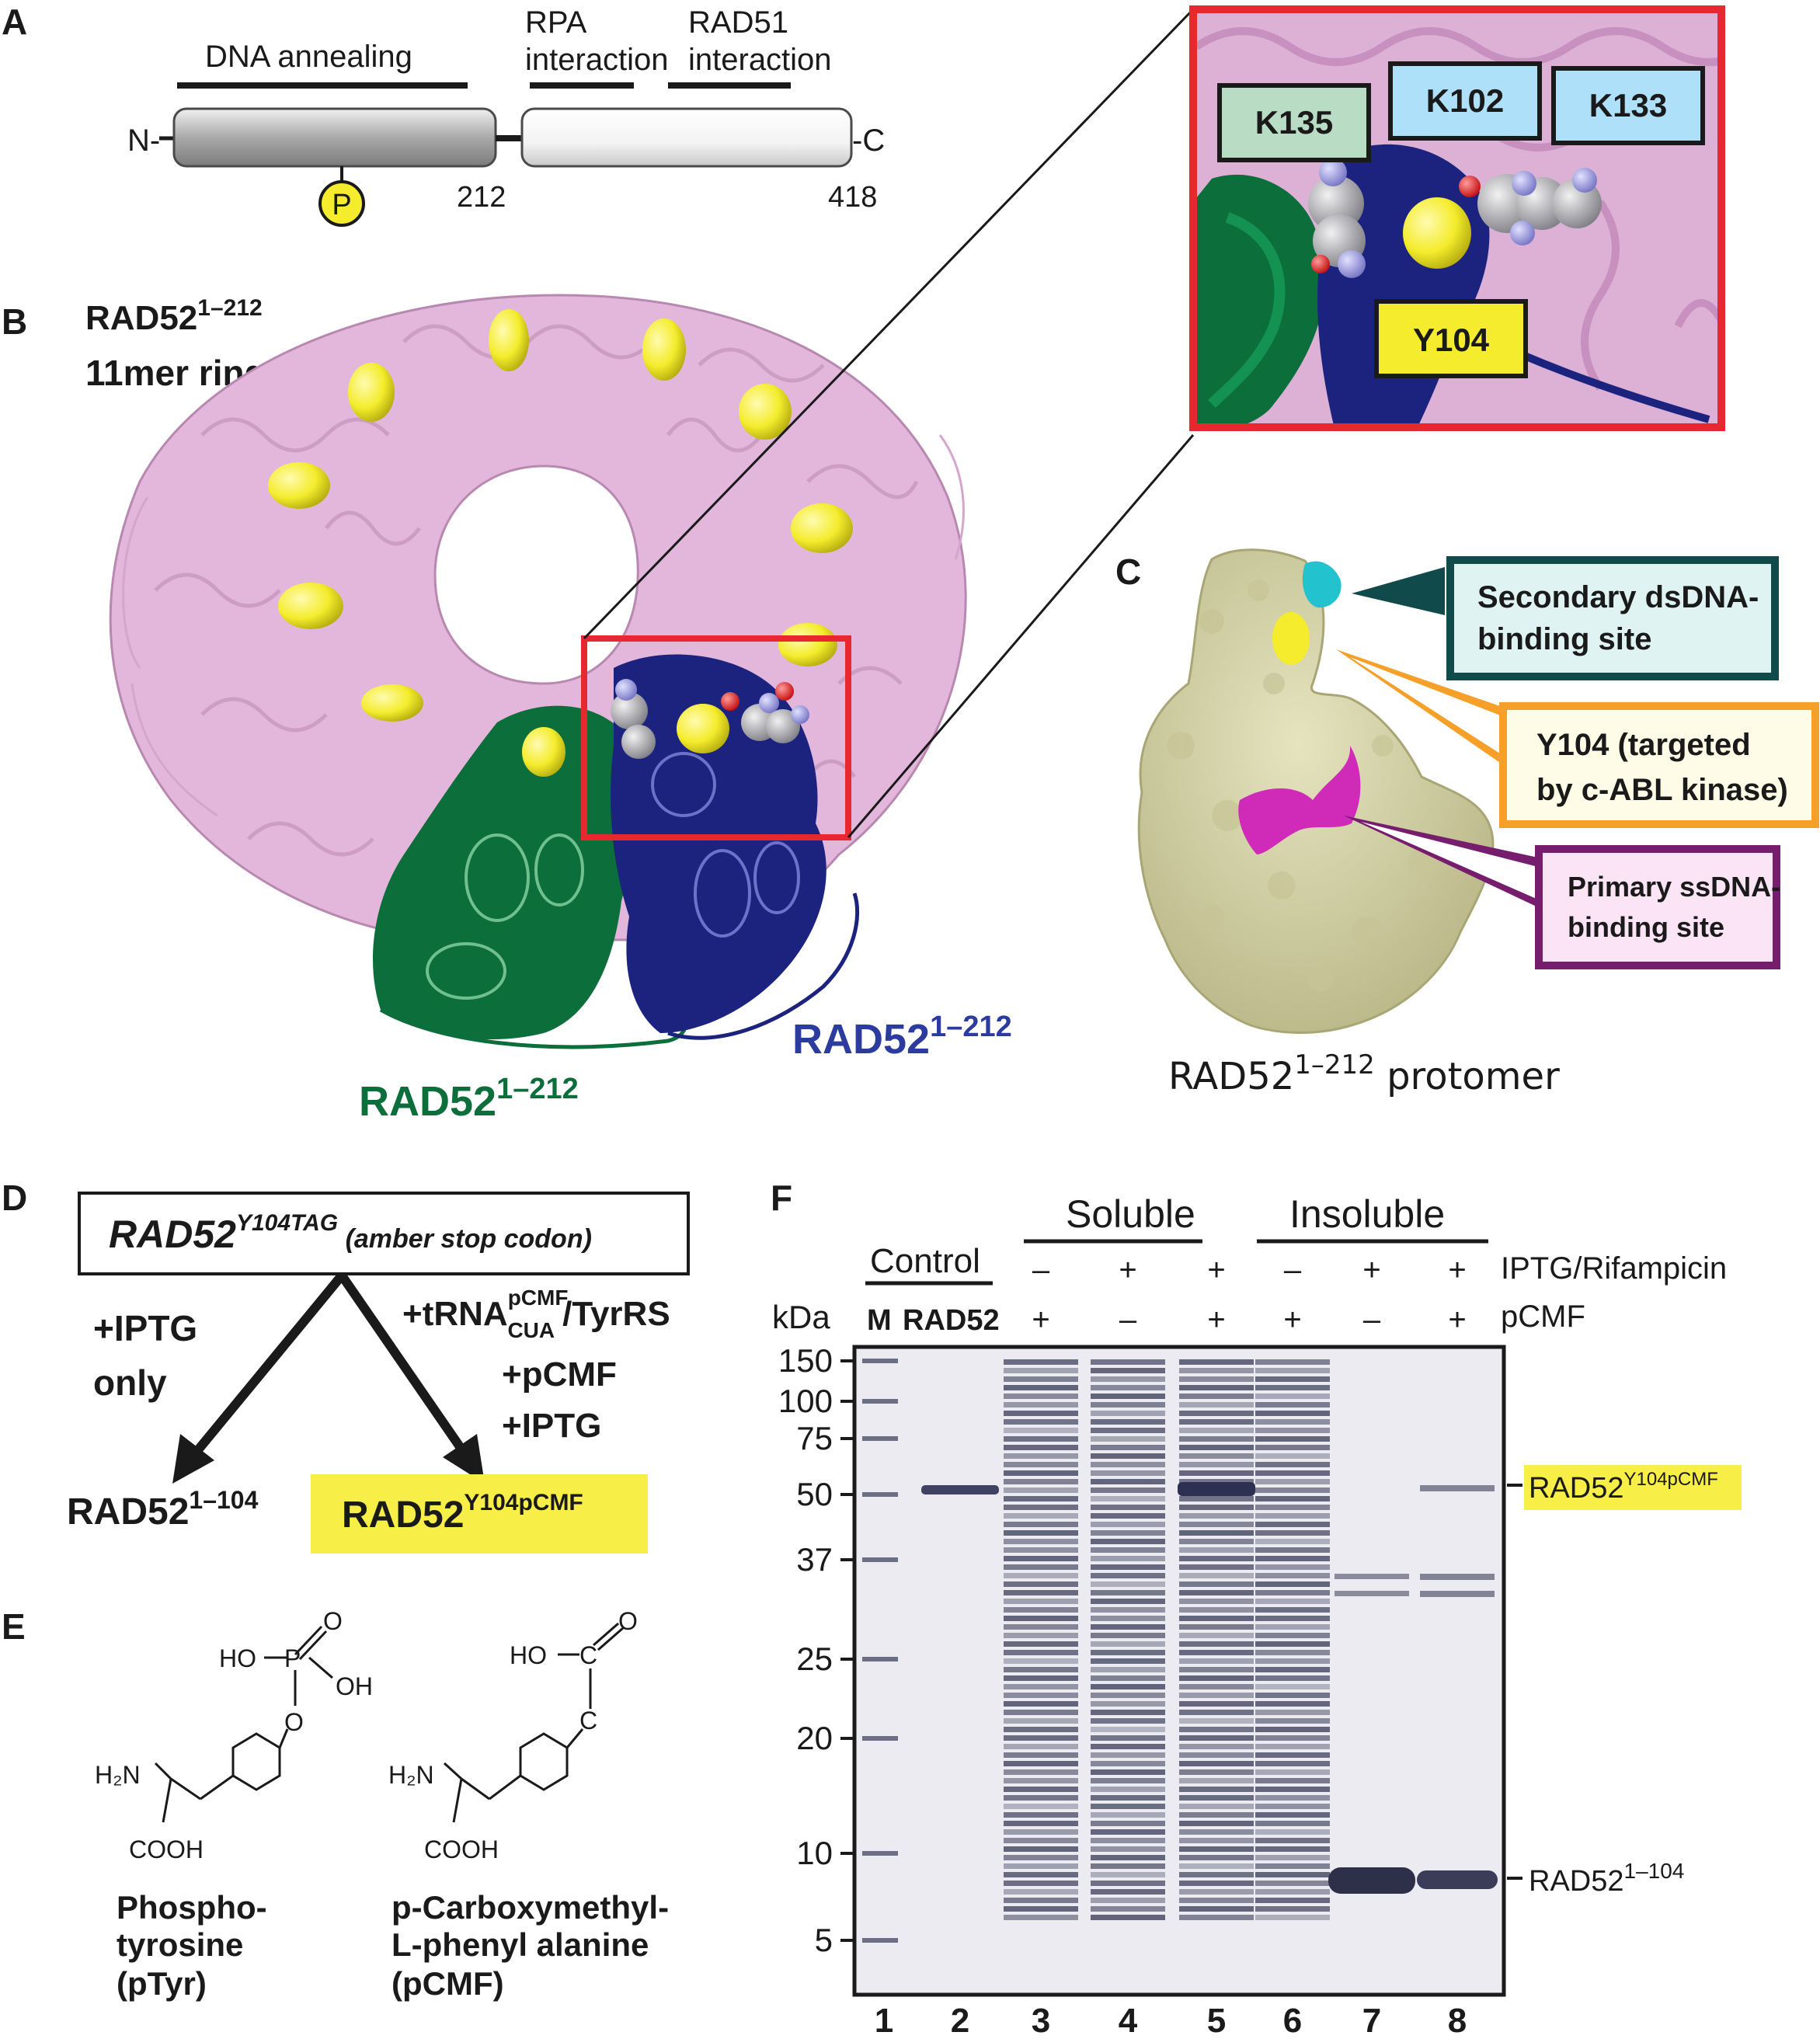 This screenshot has height=2039, width=1820. Describe the element at coordinates (162, 1984) in the screenshot. I see `ptyr-name-line3: (pTyr)` at that location.